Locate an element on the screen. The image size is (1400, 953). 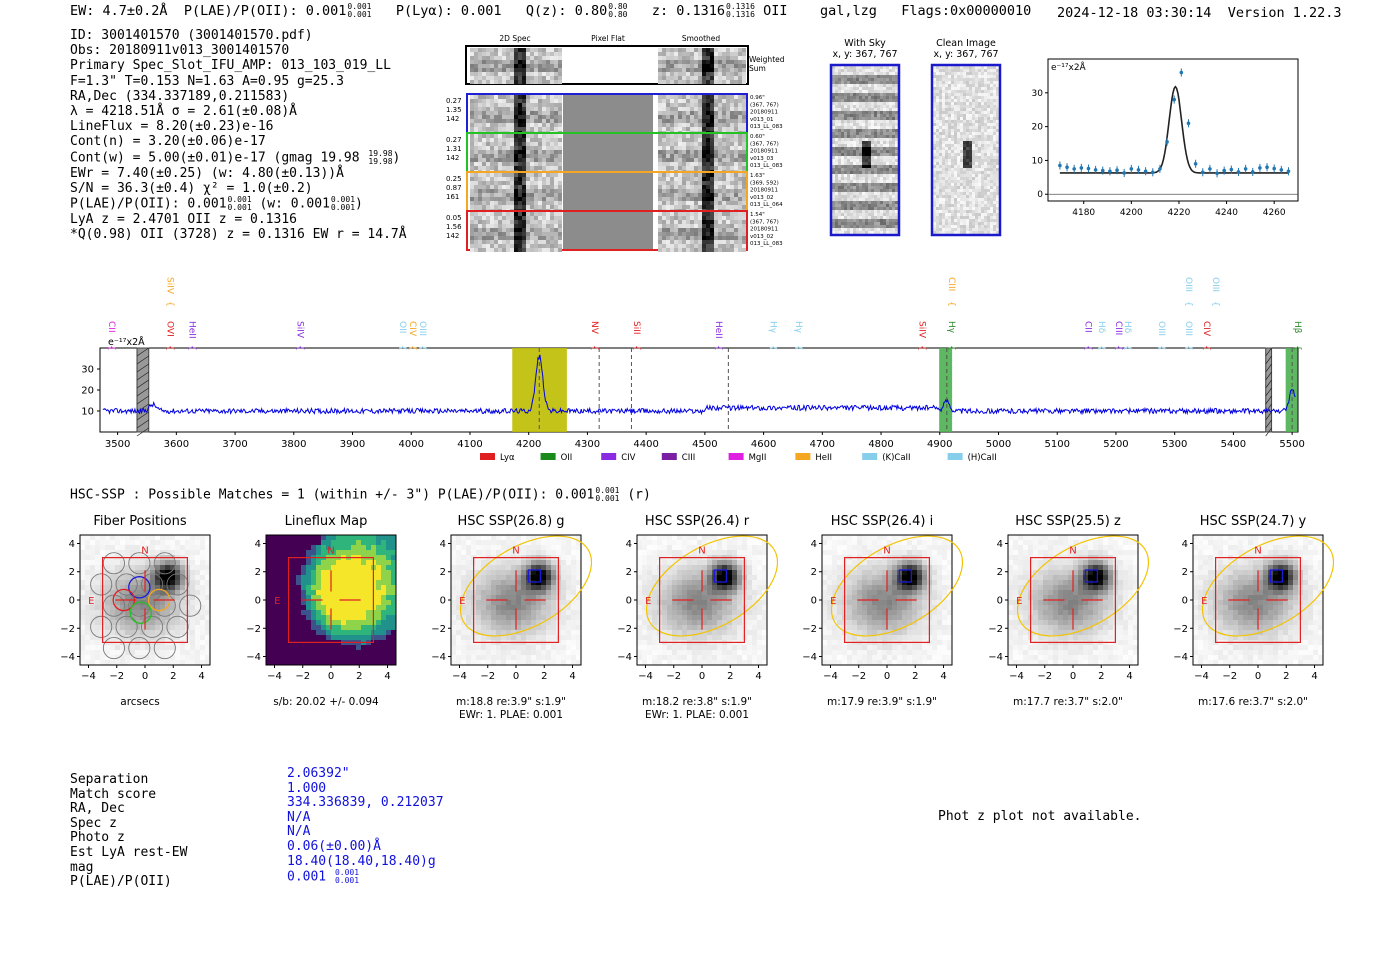
info-obs: Obs: 20180911v013_3001401570 is located at coordinates (180, 51).